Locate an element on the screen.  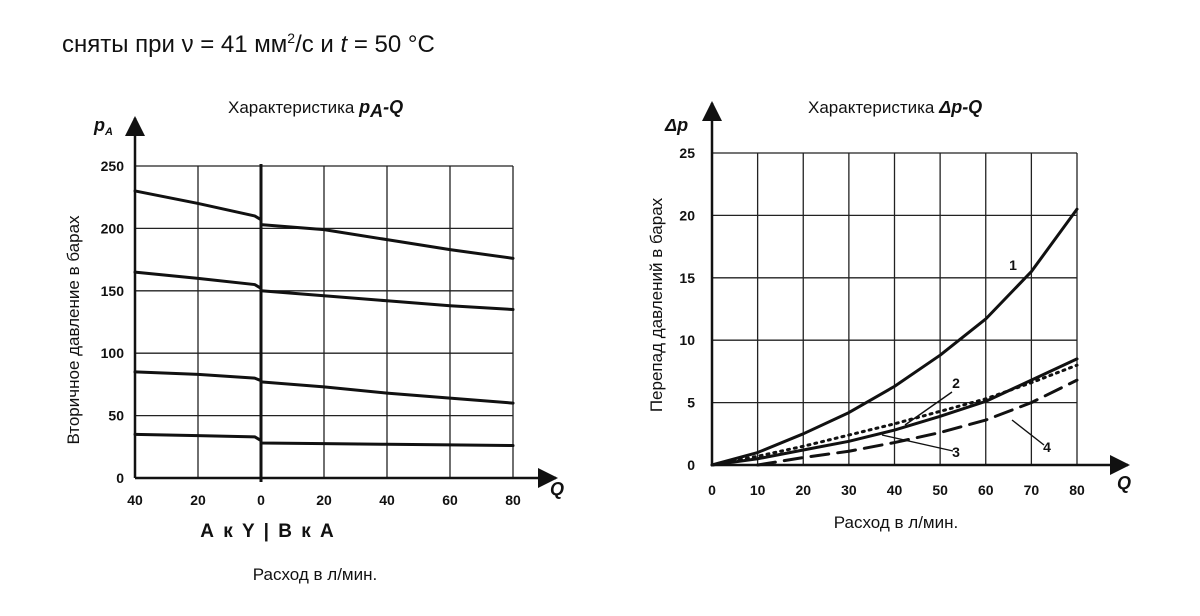
chart1-y-tick-label: 150 is located at coordinates (113, 291).